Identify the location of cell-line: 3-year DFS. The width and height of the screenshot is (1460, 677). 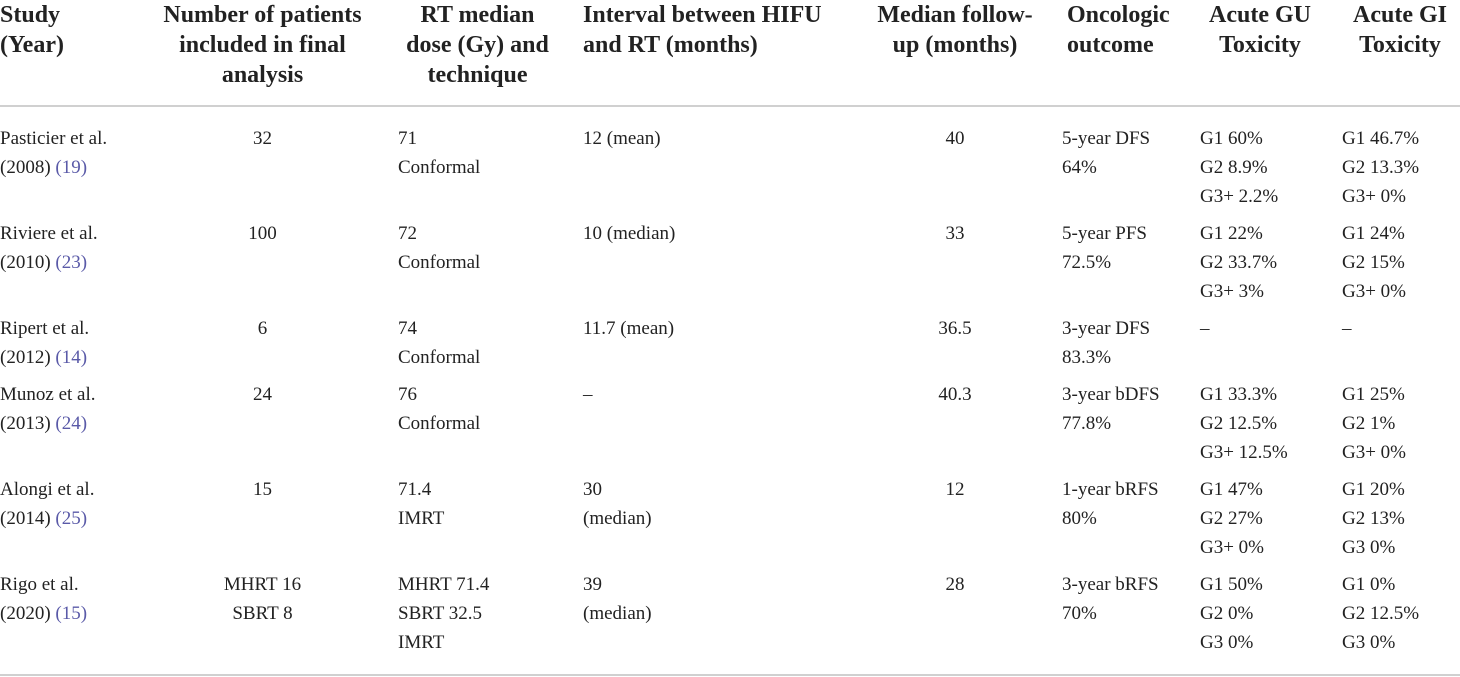
(1106, 328).